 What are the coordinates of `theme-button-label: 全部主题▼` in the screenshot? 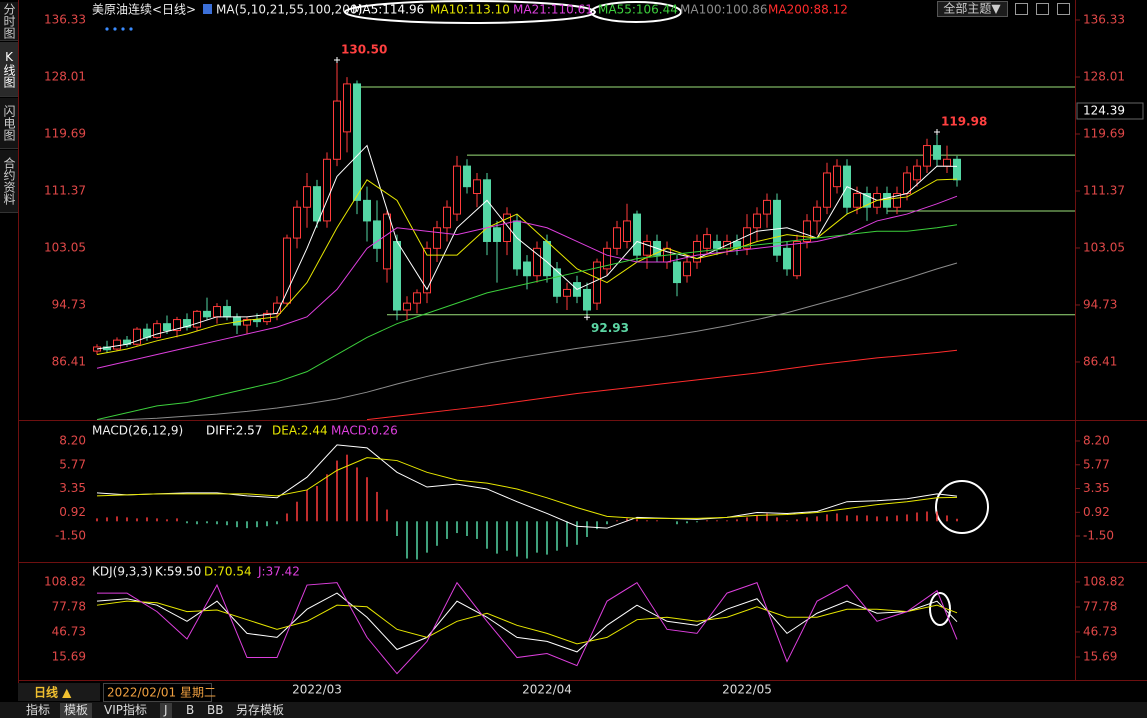 It's located at (972, 8).